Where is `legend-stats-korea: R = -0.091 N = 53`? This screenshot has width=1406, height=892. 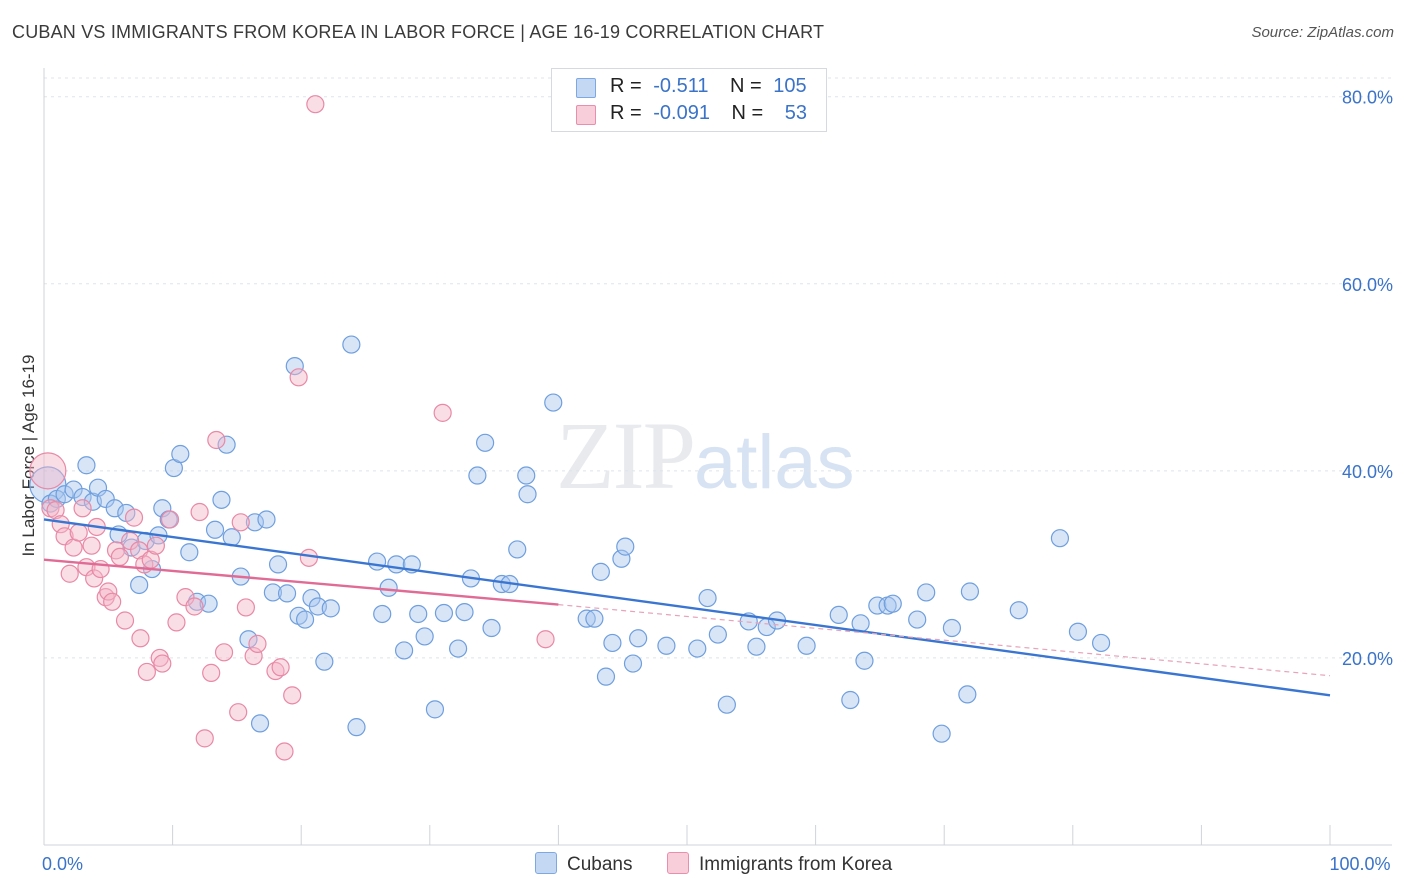 legend-stats-korea: R = -0.091 N = 53 is located at coordinates (708, 113).